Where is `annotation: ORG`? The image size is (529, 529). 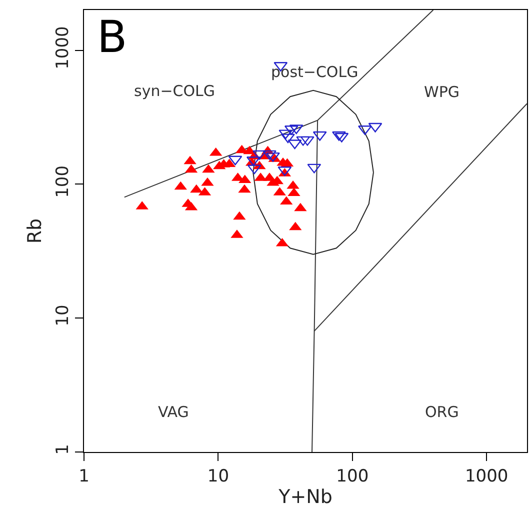
annotation: ORG is located at coordinates (442, 412).